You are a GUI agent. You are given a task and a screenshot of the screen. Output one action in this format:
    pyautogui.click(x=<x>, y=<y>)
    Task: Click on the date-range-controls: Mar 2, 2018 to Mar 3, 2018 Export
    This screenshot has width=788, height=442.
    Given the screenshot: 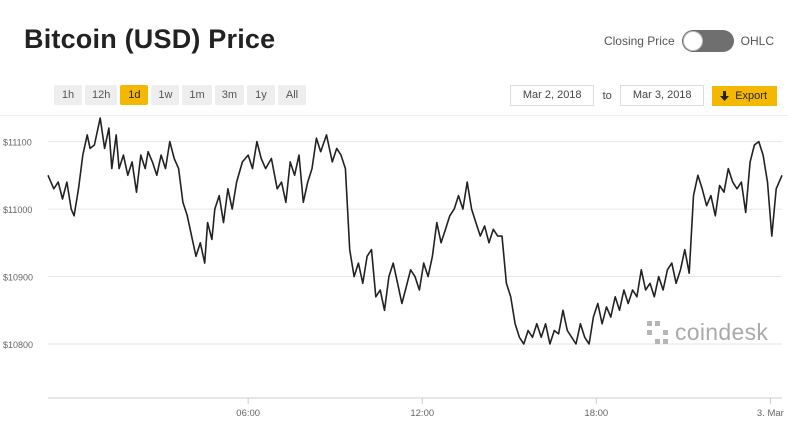 What is the action you would take?
    pyautogui.click(x=643, y=95)
    